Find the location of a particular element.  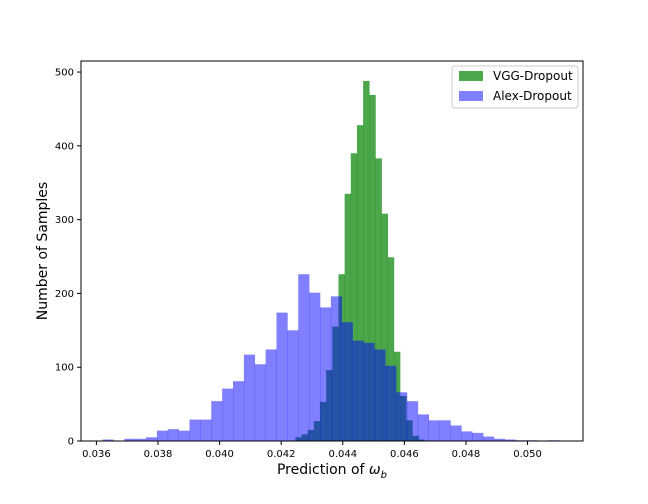

x-tick-label: 0.050 is located at coordinates (527, 454).